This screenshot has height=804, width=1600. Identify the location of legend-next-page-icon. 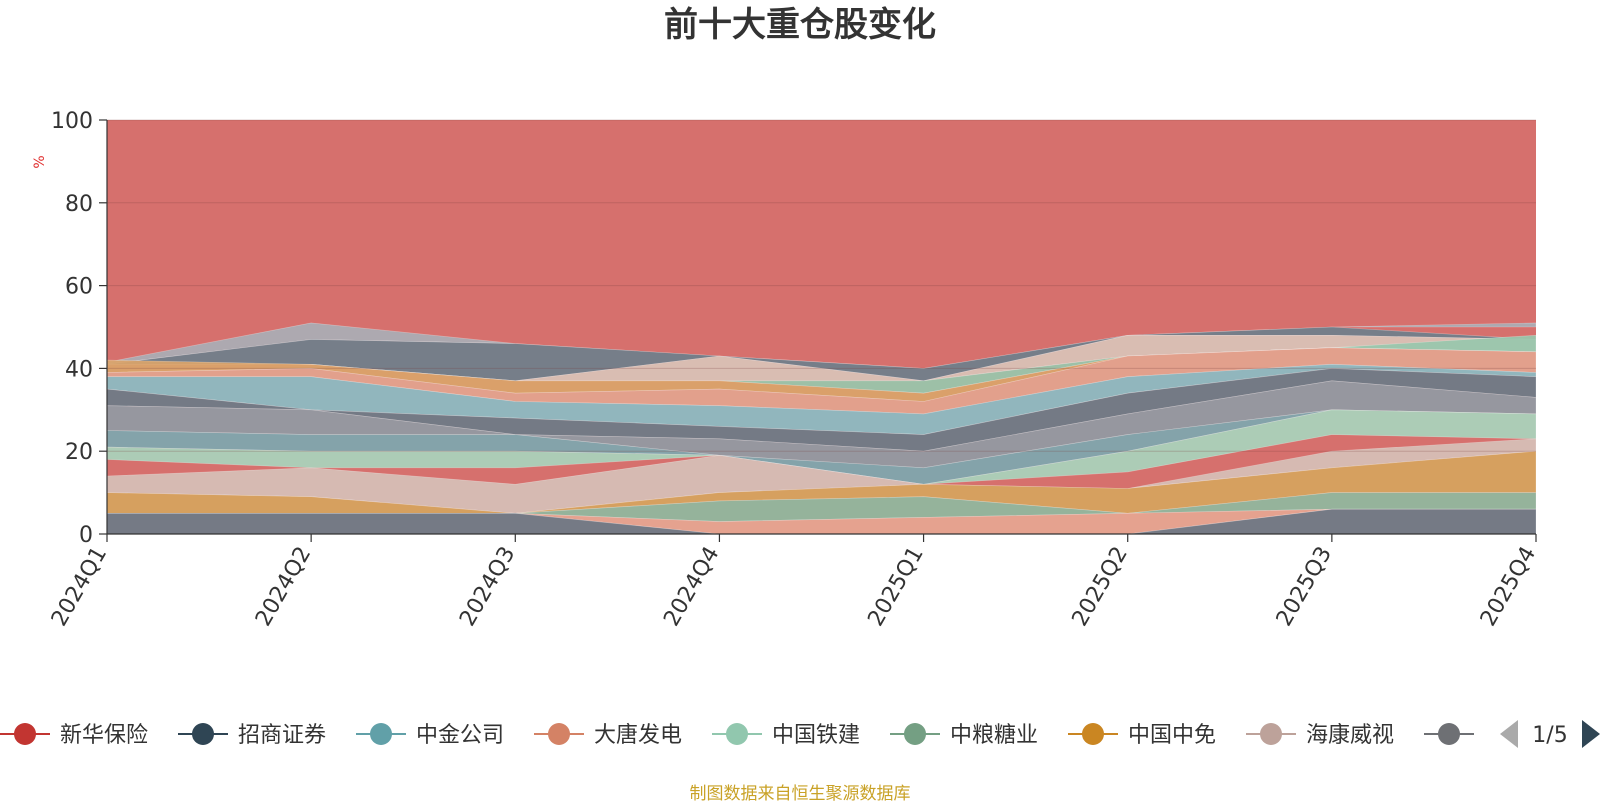
(1591, 734).